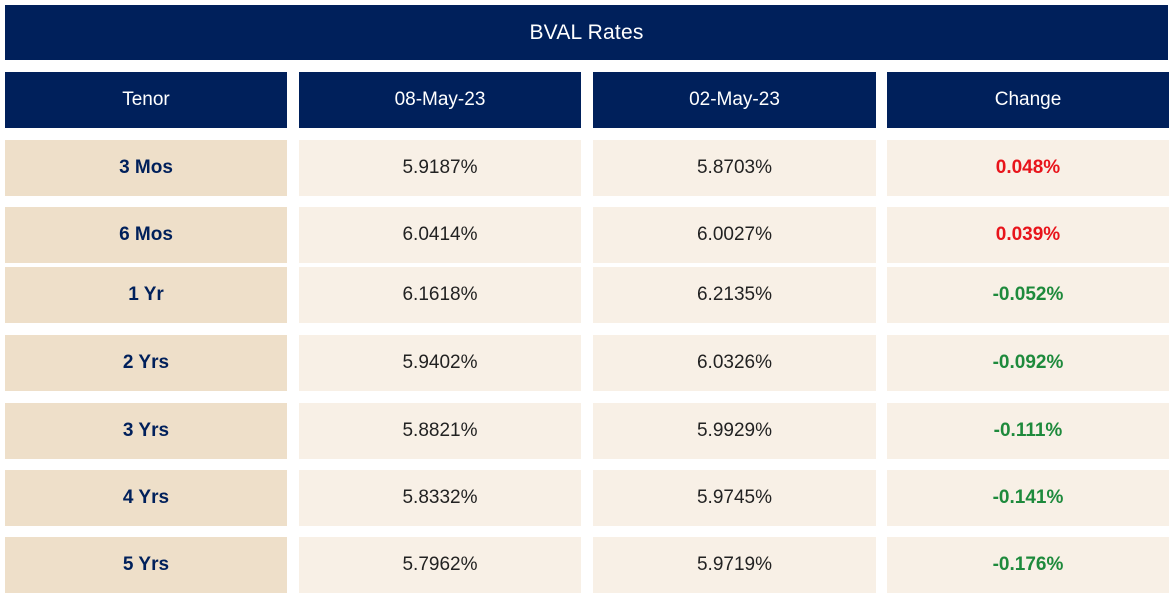 The image size is (1171, 595). Describe the element at coordinates (1028, 431) in the screenshot. I see `change-cell: -0.111%` at that location.